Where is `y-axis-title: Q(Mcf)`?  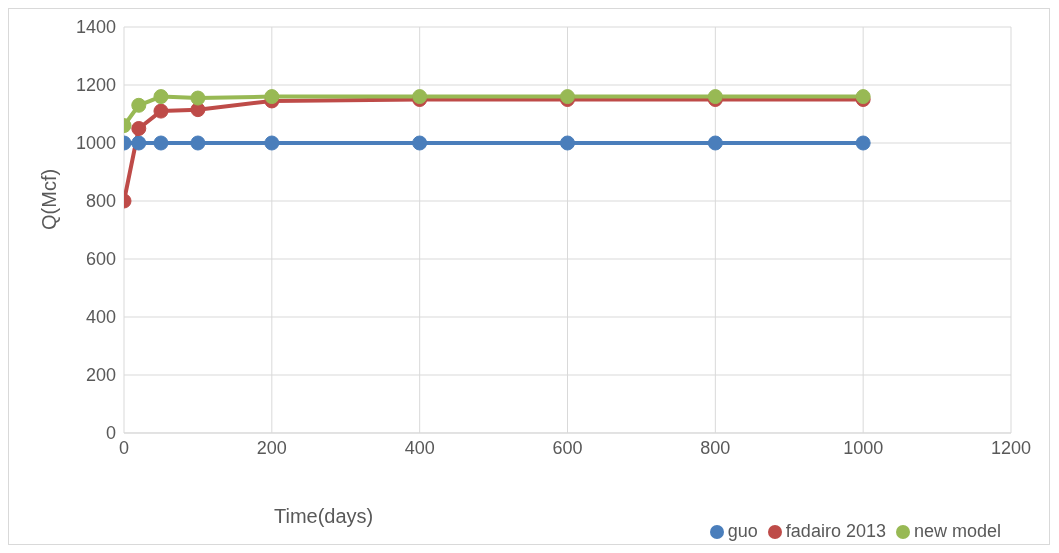
y-axis-title: Q(Mcf) is located at coordinates (49, 199).